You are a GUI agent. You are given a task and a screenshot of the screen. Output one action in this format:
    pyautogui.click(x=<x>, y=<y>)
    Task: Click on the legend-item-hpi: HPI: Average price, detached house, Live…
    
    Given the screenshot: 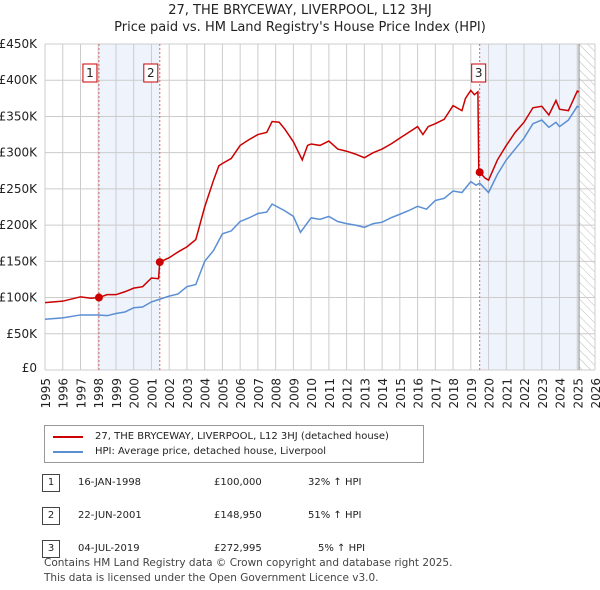 What is the action you would take?
    pyautogui.click(x=189, y=452)
    